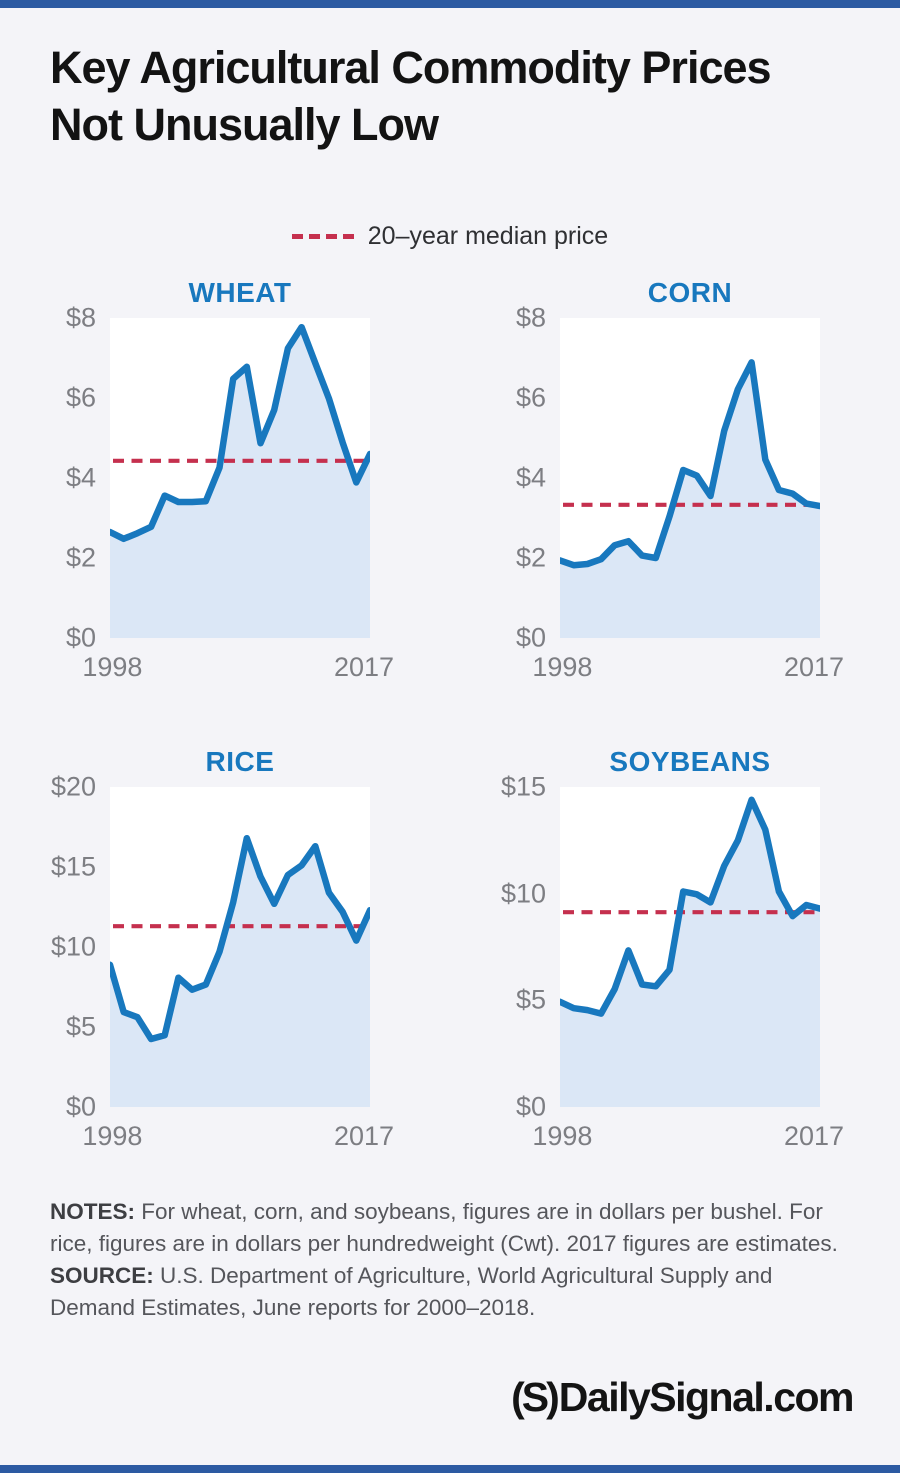 This screenshot has width=900, height=1473. What do you see at coordinates (488, 236) in the screenshot?
I see `legend-label: 20–year median price` at bounding box center [488, 236].